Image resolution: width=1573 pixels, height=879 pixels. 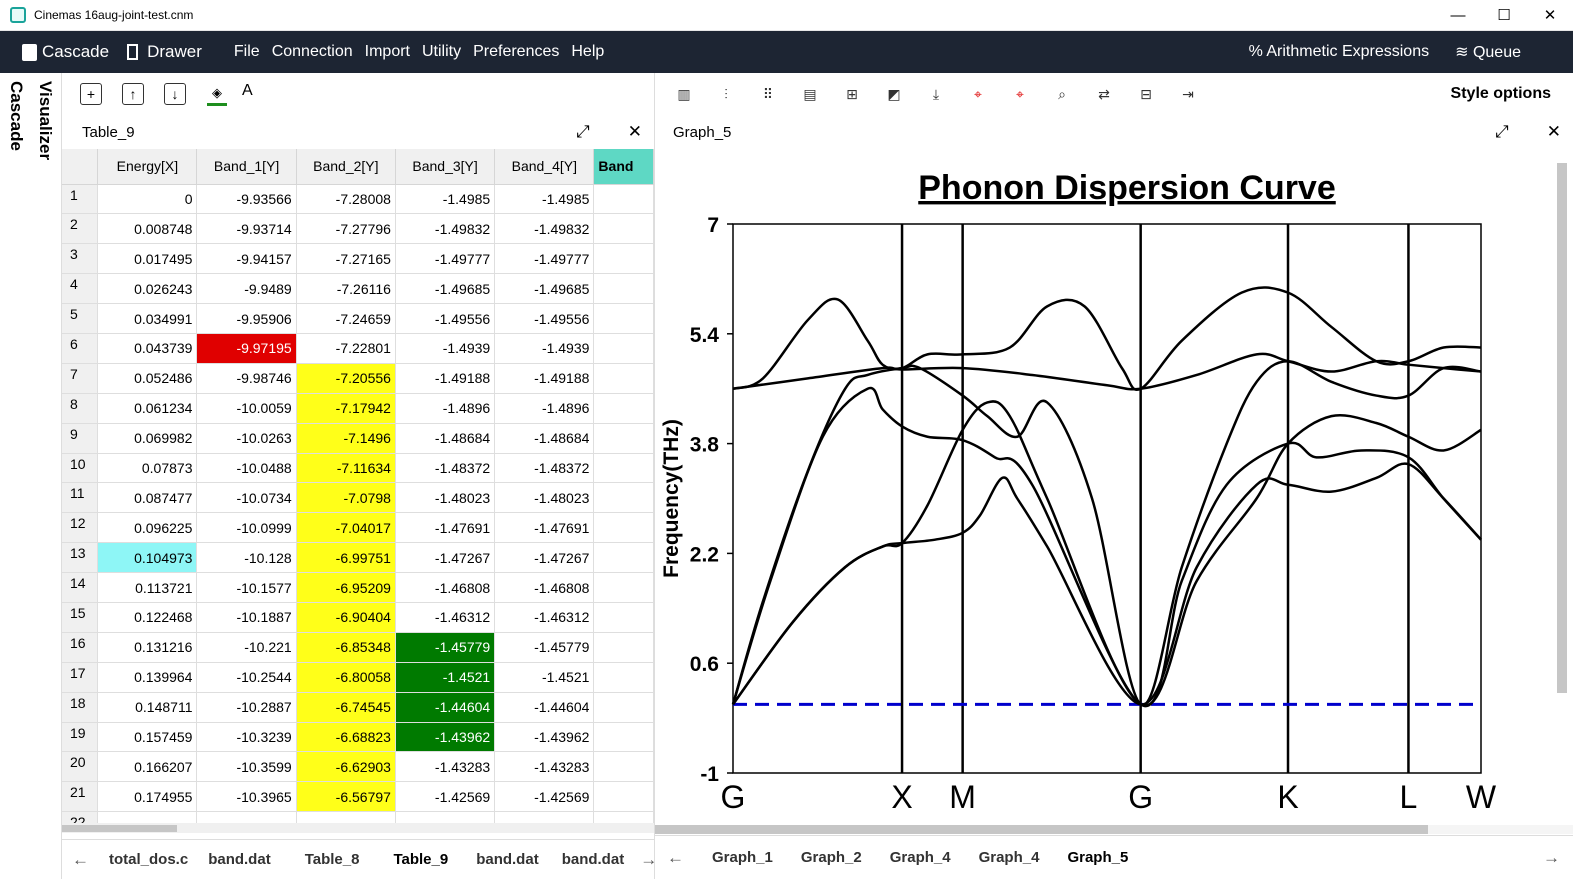 I want to click on table-cell: -7.1496, so click(x=346, y=438).